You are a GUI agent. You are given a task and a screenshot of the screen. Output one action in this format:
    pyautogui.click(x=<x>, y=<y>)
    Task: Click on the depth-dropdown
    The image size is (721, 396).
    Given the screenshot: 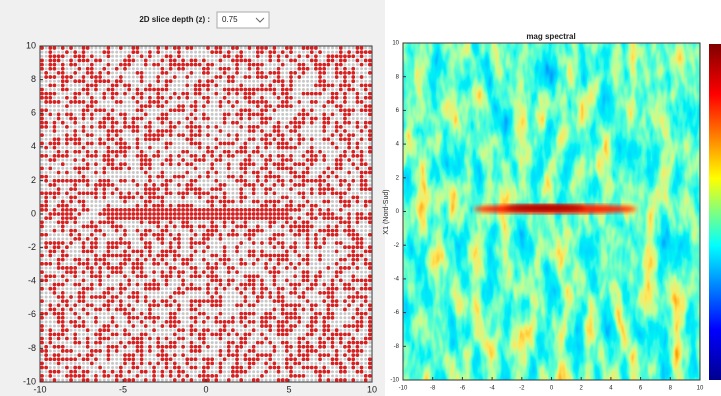 What is the action you would take?
    pyautogui.click(x=243, y=20)
    